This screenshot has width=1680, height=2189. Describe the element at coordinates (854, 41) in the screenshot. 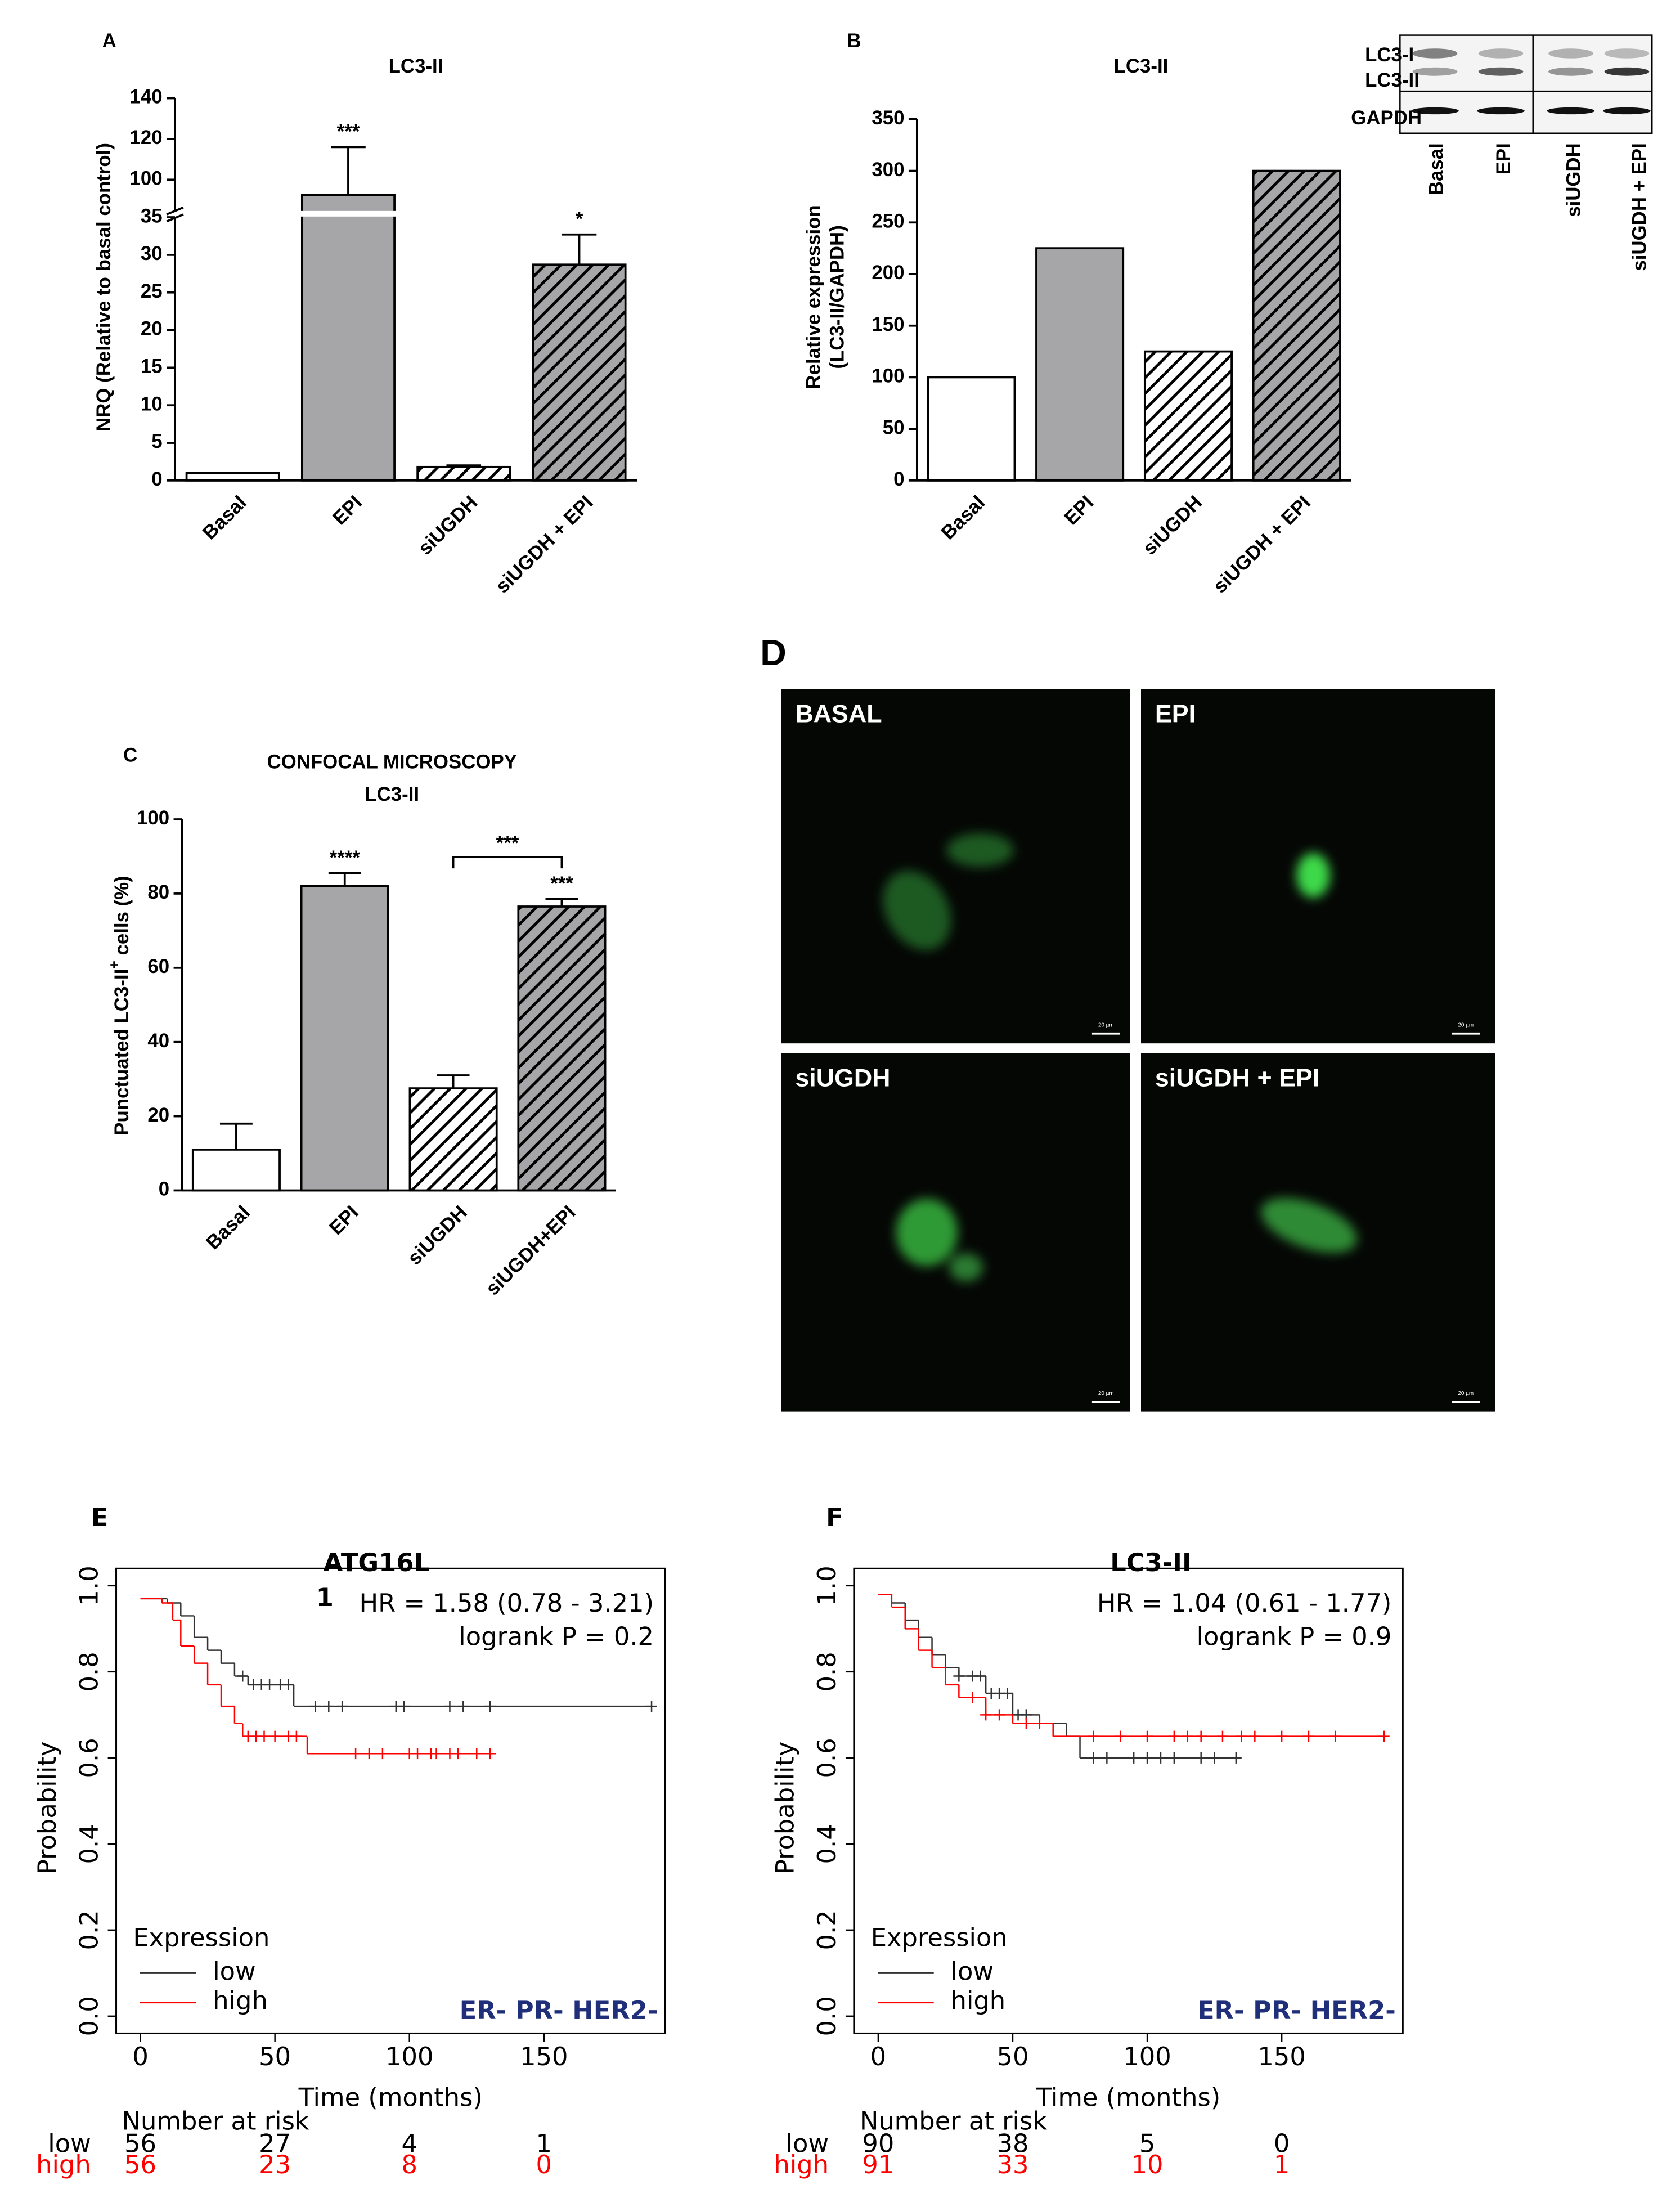

I see `panel-letter: B` at that location.